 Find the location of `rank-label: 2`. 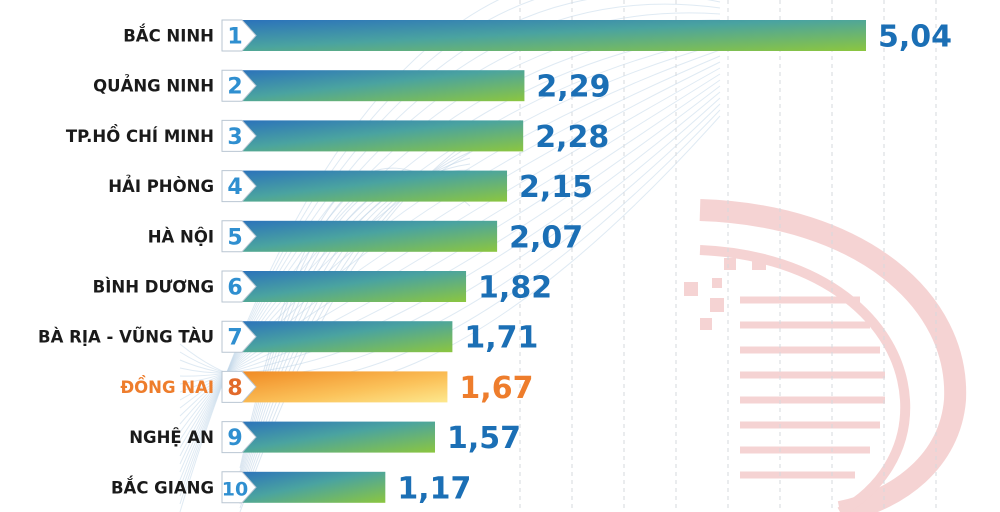

rank-label: 2 is located at coordinates (234, 87).